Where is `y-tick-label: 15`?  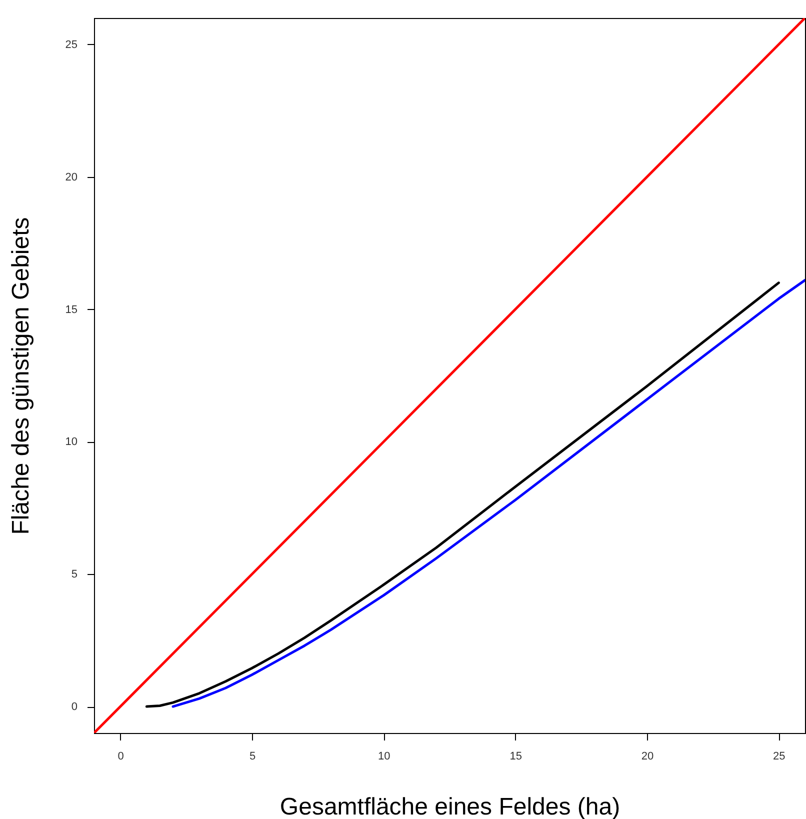 y-tick-label: 15 is located at coordinates (71, 310).